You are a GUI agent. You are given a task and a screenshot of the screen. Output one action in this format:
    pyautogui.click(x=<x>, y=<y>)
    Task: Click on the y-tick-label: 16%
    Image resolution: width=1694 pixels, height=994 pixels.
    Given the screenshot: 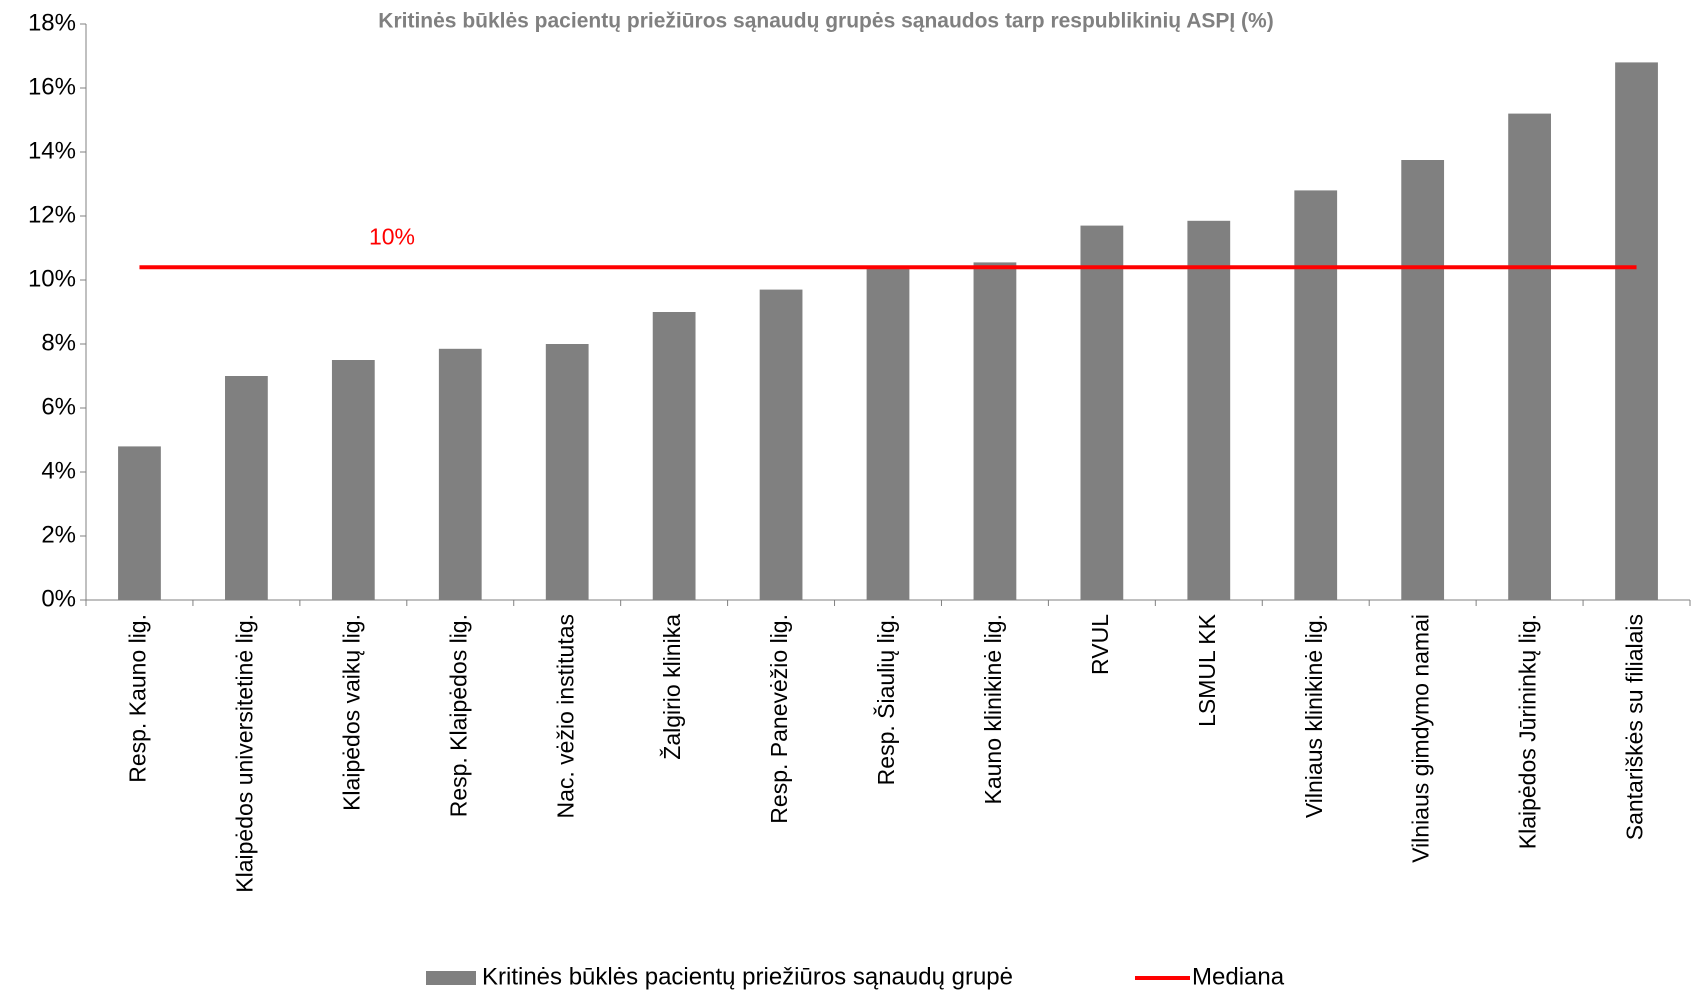 What is the action you would take?
    pyautogui.click(x=52, y=86)
    